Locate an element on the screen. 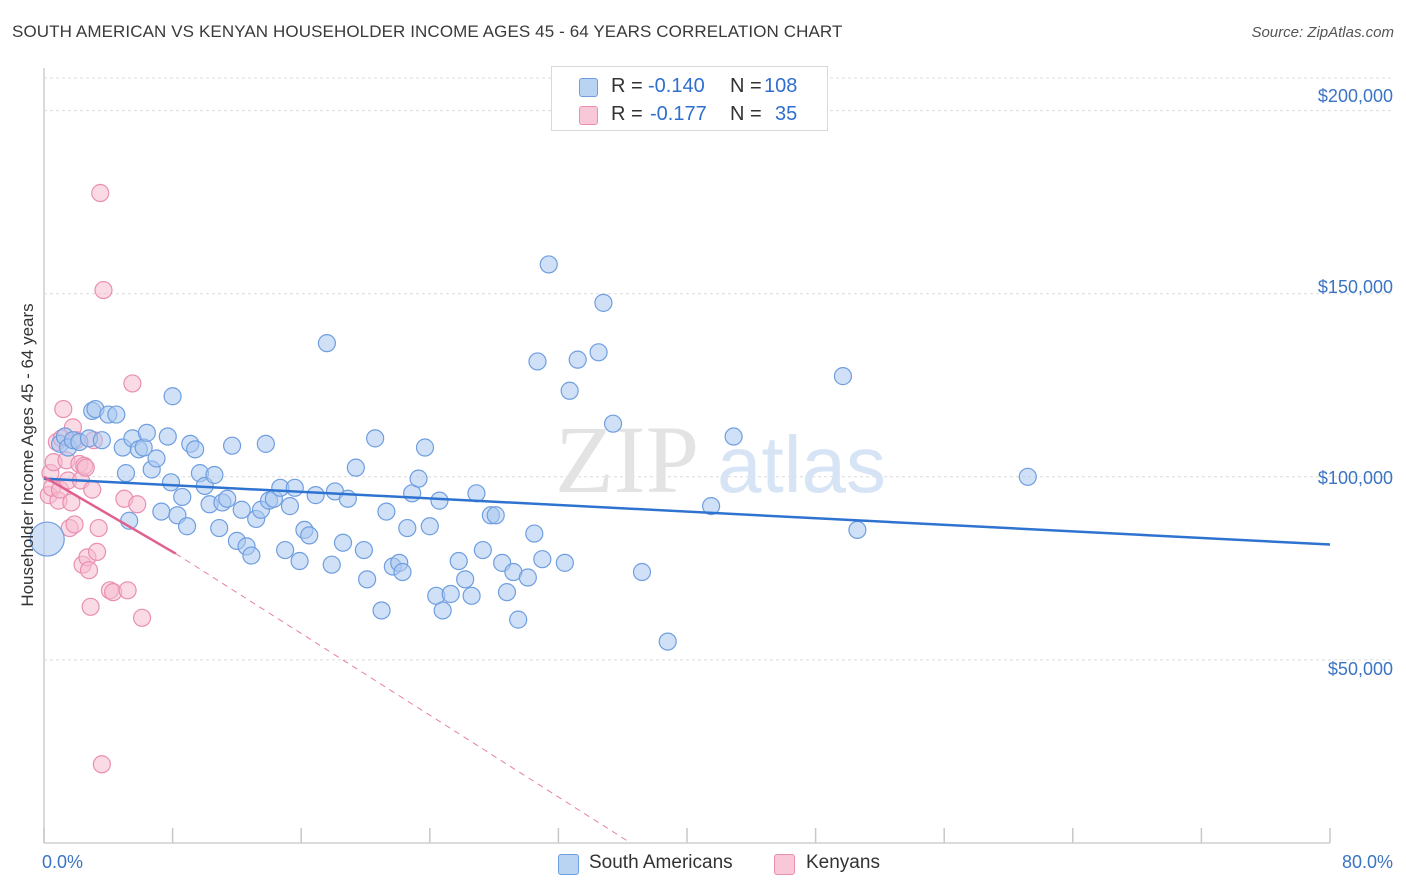 The height and width of the screenshot is (892, 1406). legend-r-value: -0.177 is located at coordinates (678, 114).